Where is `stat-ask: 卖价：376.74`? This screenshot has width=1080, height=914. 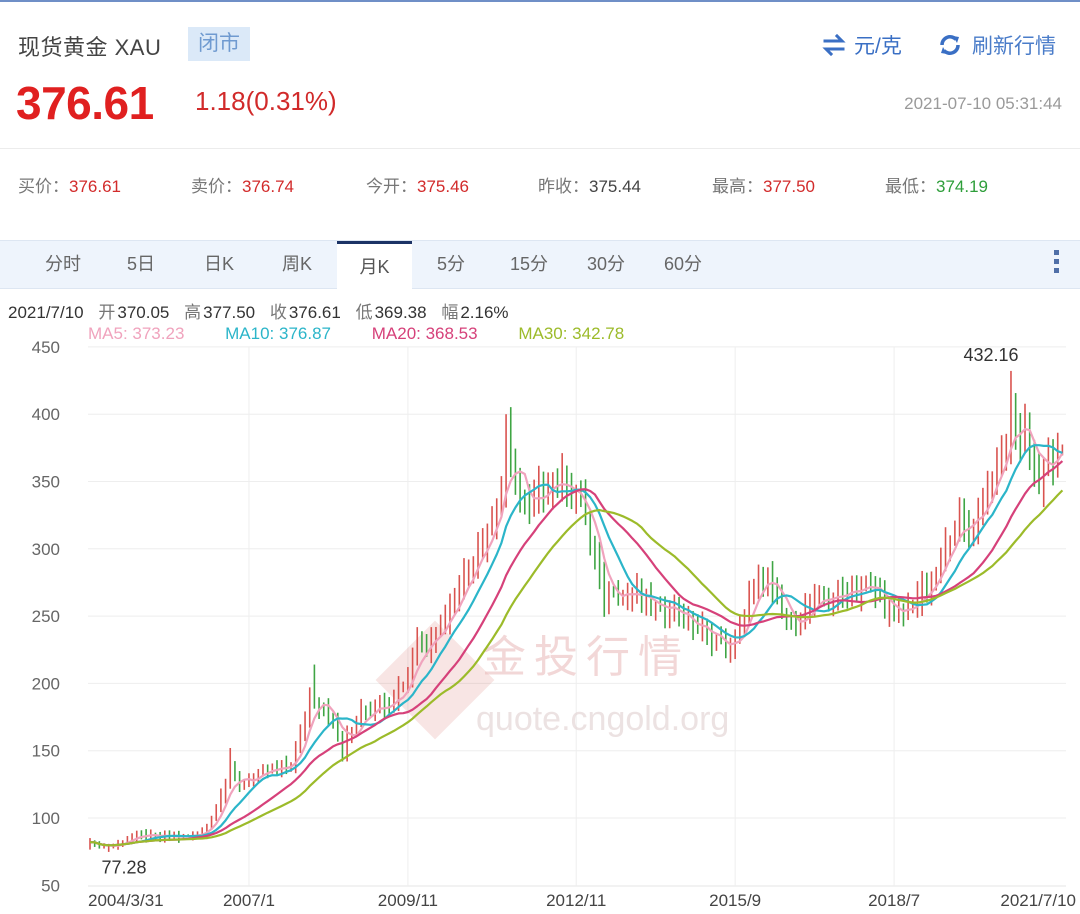
stat-ask: 卖价：376.74 is located at coordinates (242, 184).